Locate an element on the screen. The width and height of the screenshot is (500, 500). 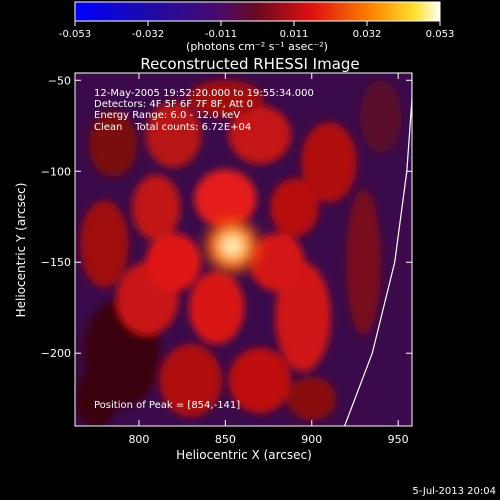
colorbar is located at coordinates (257, 11).